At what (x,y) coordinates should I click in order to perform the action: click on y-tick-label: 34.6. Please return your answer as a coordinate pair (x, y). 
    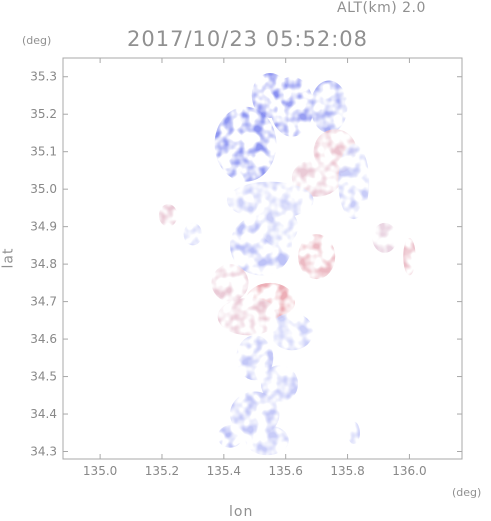
    Looking at the image, I should click on (43, 339).